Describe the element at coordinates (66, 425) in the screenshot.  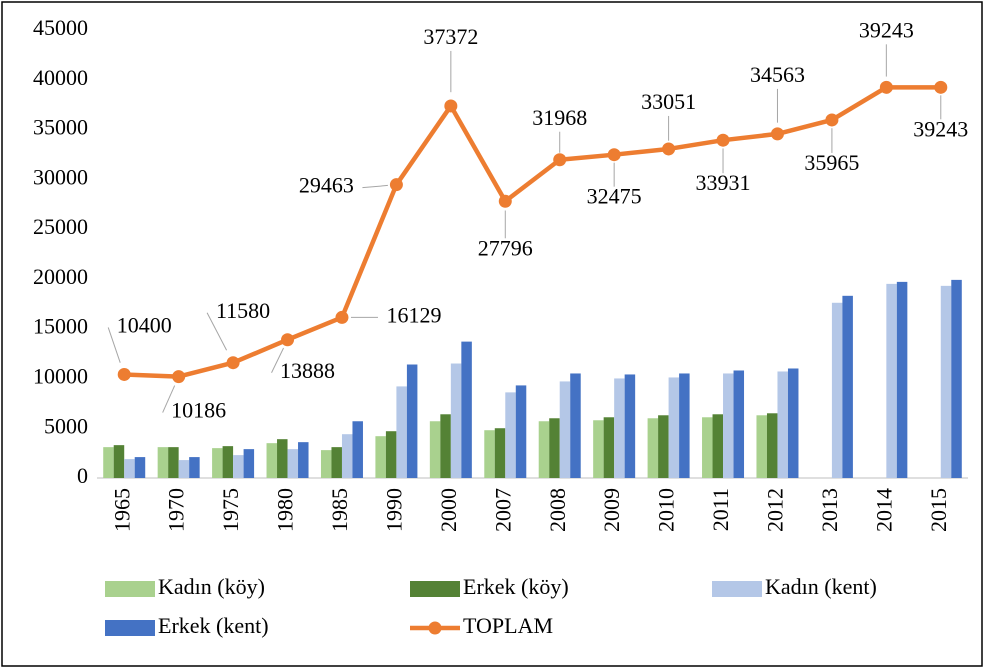
I see `y-tick-label: 5000` at that location.